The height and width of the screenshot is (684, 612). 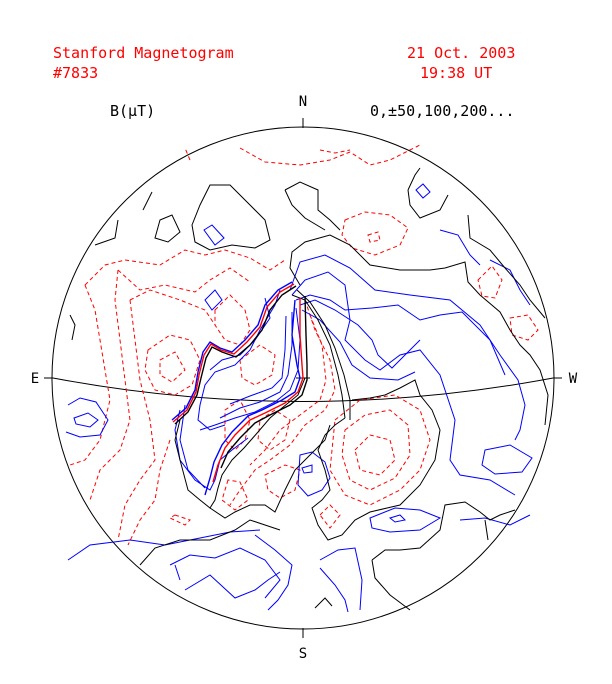 I want to click on compass-west-label: W, so click(x=573, y=379).